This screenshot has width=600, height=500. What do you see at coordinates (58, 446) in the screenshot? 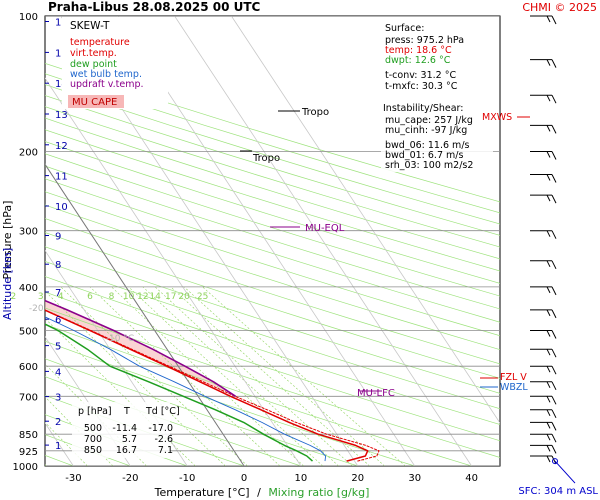
I see `altitude-tick-label: 1` at bounding box center [58, 446].